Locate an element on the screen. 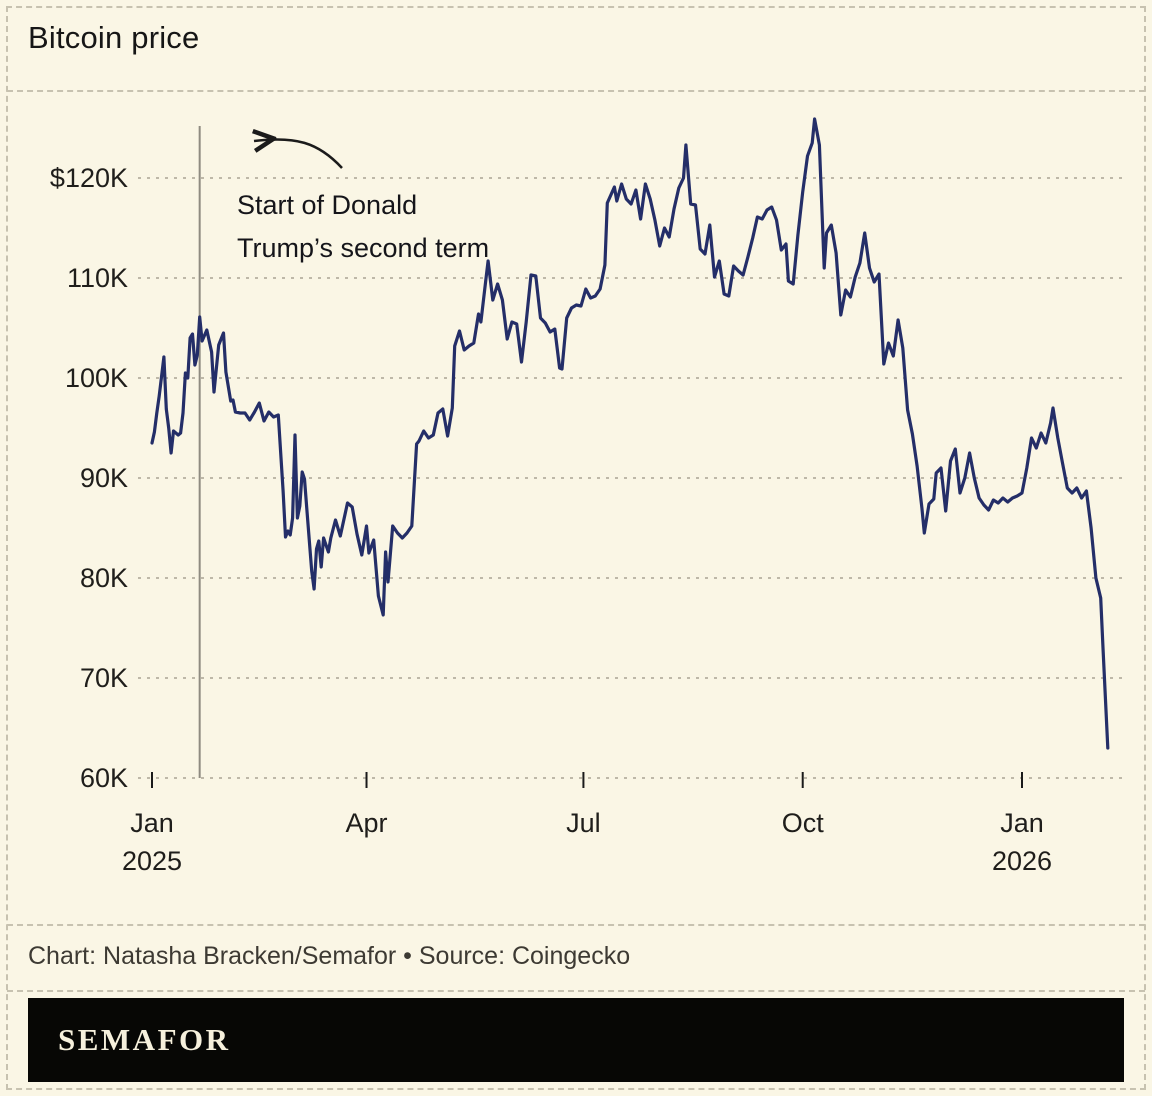 The image size is (1152, 1096). curved-arrow-icon is located at coordinates (298, 154).